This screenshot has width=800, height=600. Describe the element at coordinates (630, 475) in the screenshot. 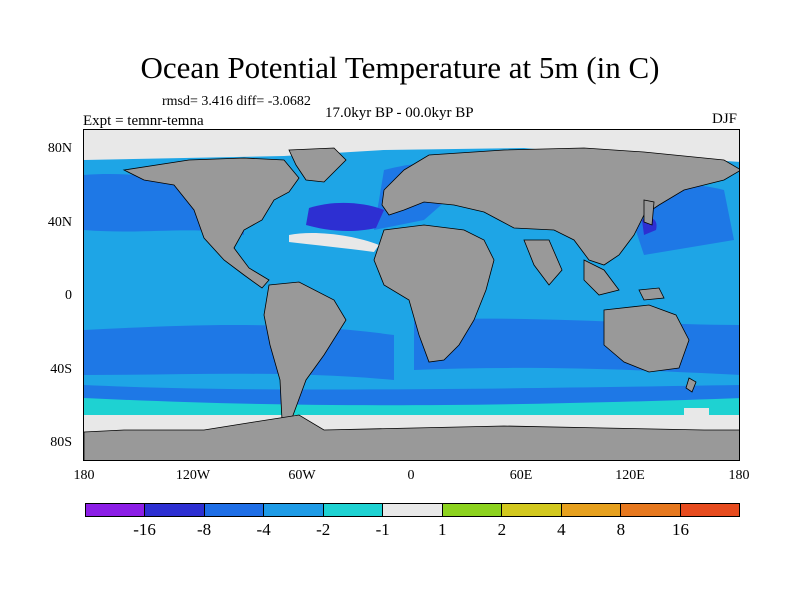

I see `lon-tick-120e: 120E` at that location.